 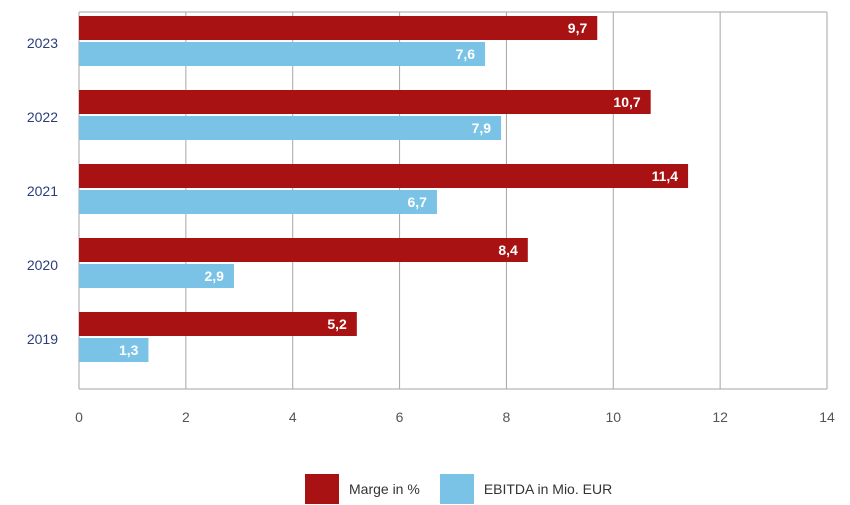 What do you see at coordinates (42, 265) in the screenshot?
I see `category-label-2020: 2020` at bounding box center [42, 265].